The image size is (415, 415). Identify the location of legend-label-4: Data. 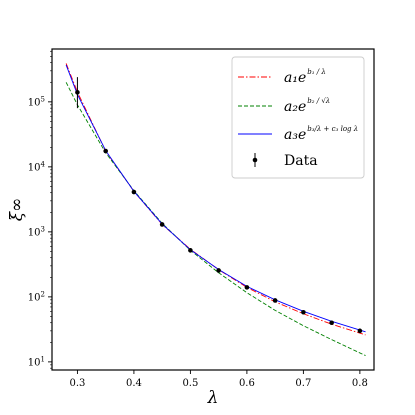
(301, 161).